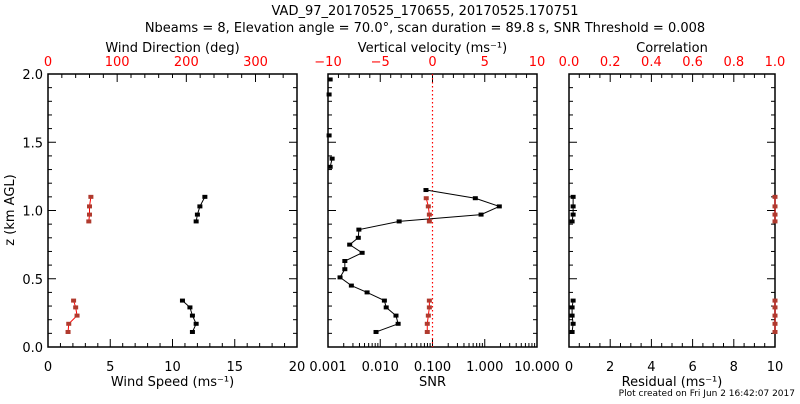 The image size is (800, 404). Describe the element at coordinates (692, 367) in the screenshot. I see `x-tick-label: 6` at that location.